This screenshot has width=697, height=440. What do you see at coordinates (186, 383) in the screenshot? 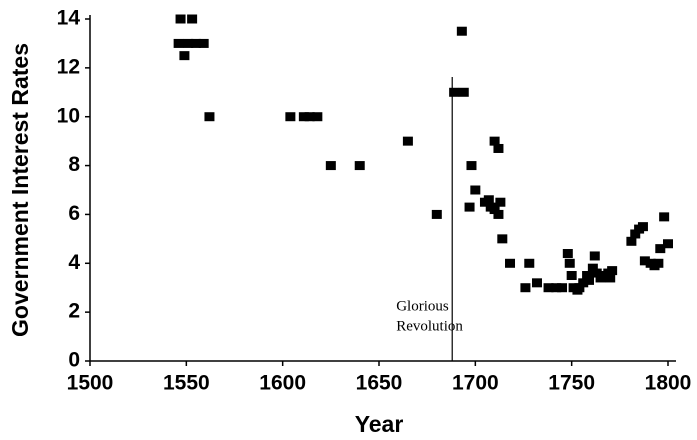
I see `x-tick-label: 1550` at bounding box center [186, 383].